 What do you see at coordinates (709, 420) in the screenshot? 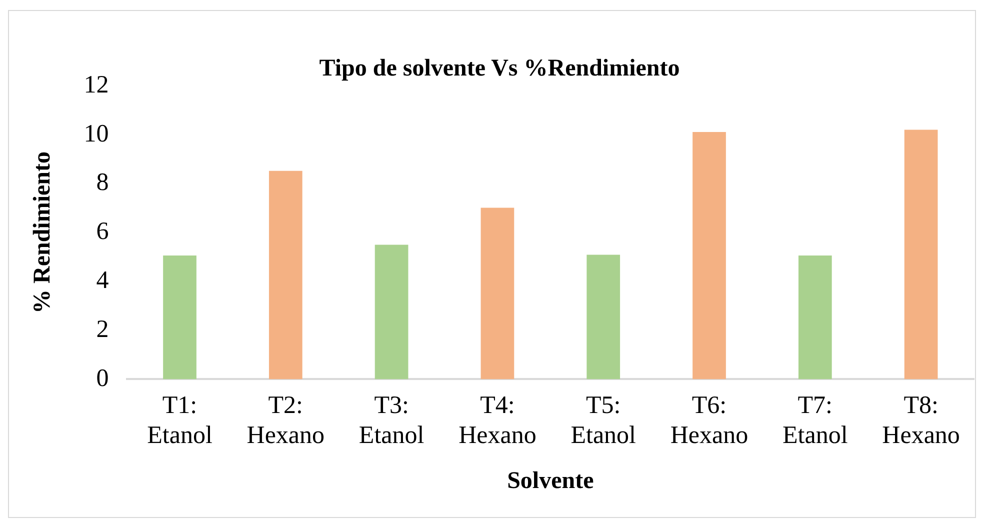
I see `x-tick-label: T6: Hexano` at bounding box center [709, 420].